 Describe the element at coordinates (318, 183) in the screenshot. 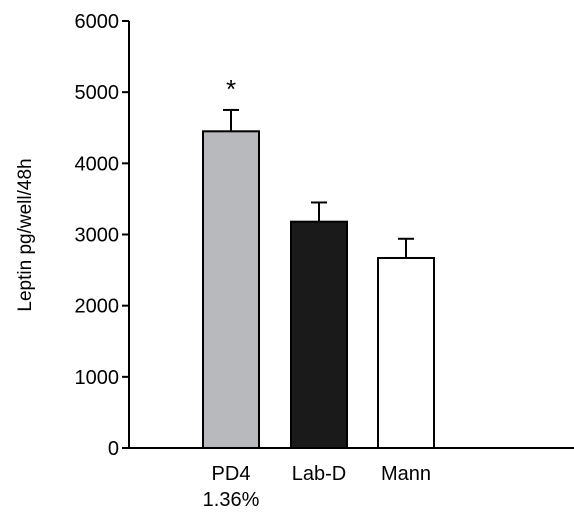

I see `error-bars` at that location.